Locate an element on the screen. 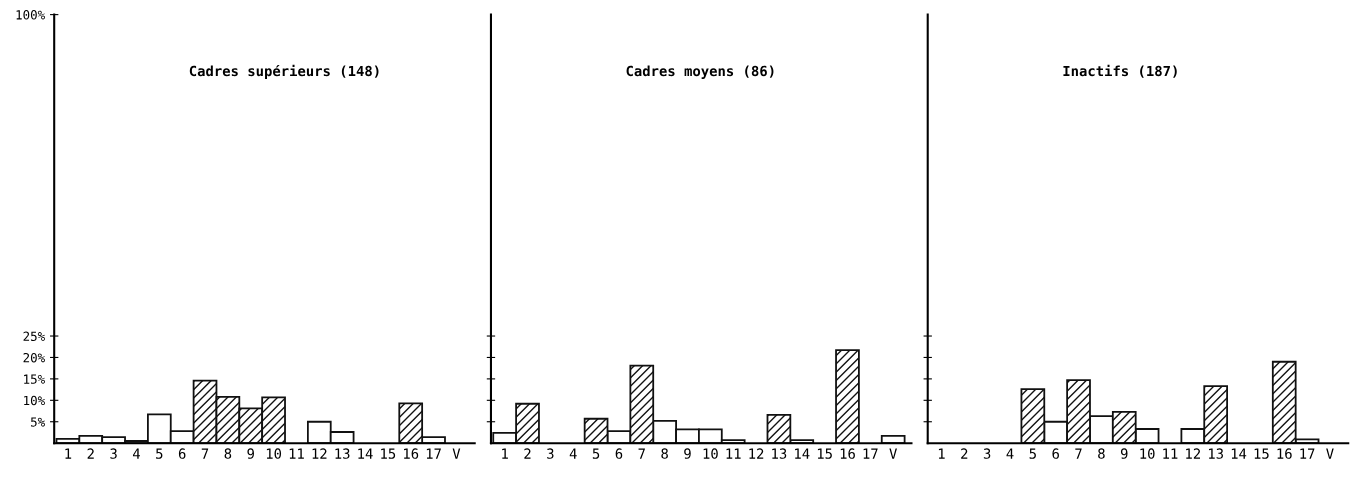 The height and width of the screenshot is (487, 1355). text: Inactifs (187) is located at coordinates (1120, 71).